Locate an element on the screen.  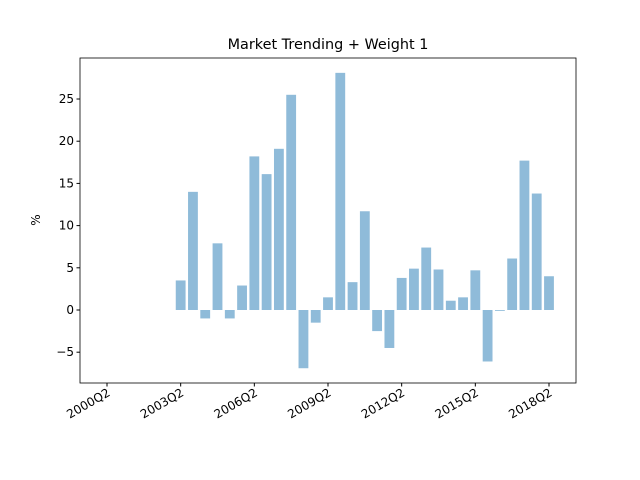
x-tick-label: 2015Q2 is located at coordinates (457, 403).